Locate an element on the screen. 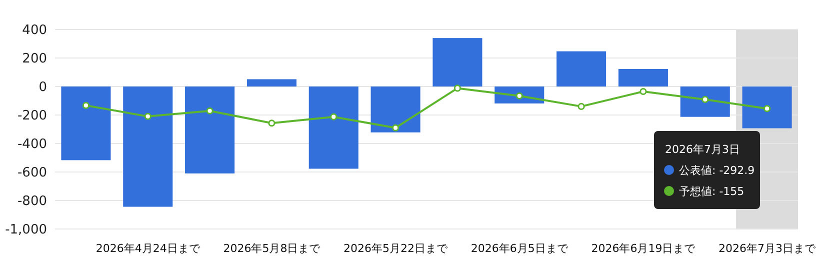 The width and height of the screenshot is (820, 273). annotation: 公表値: -292.9 is located at coordinates (717, 170).